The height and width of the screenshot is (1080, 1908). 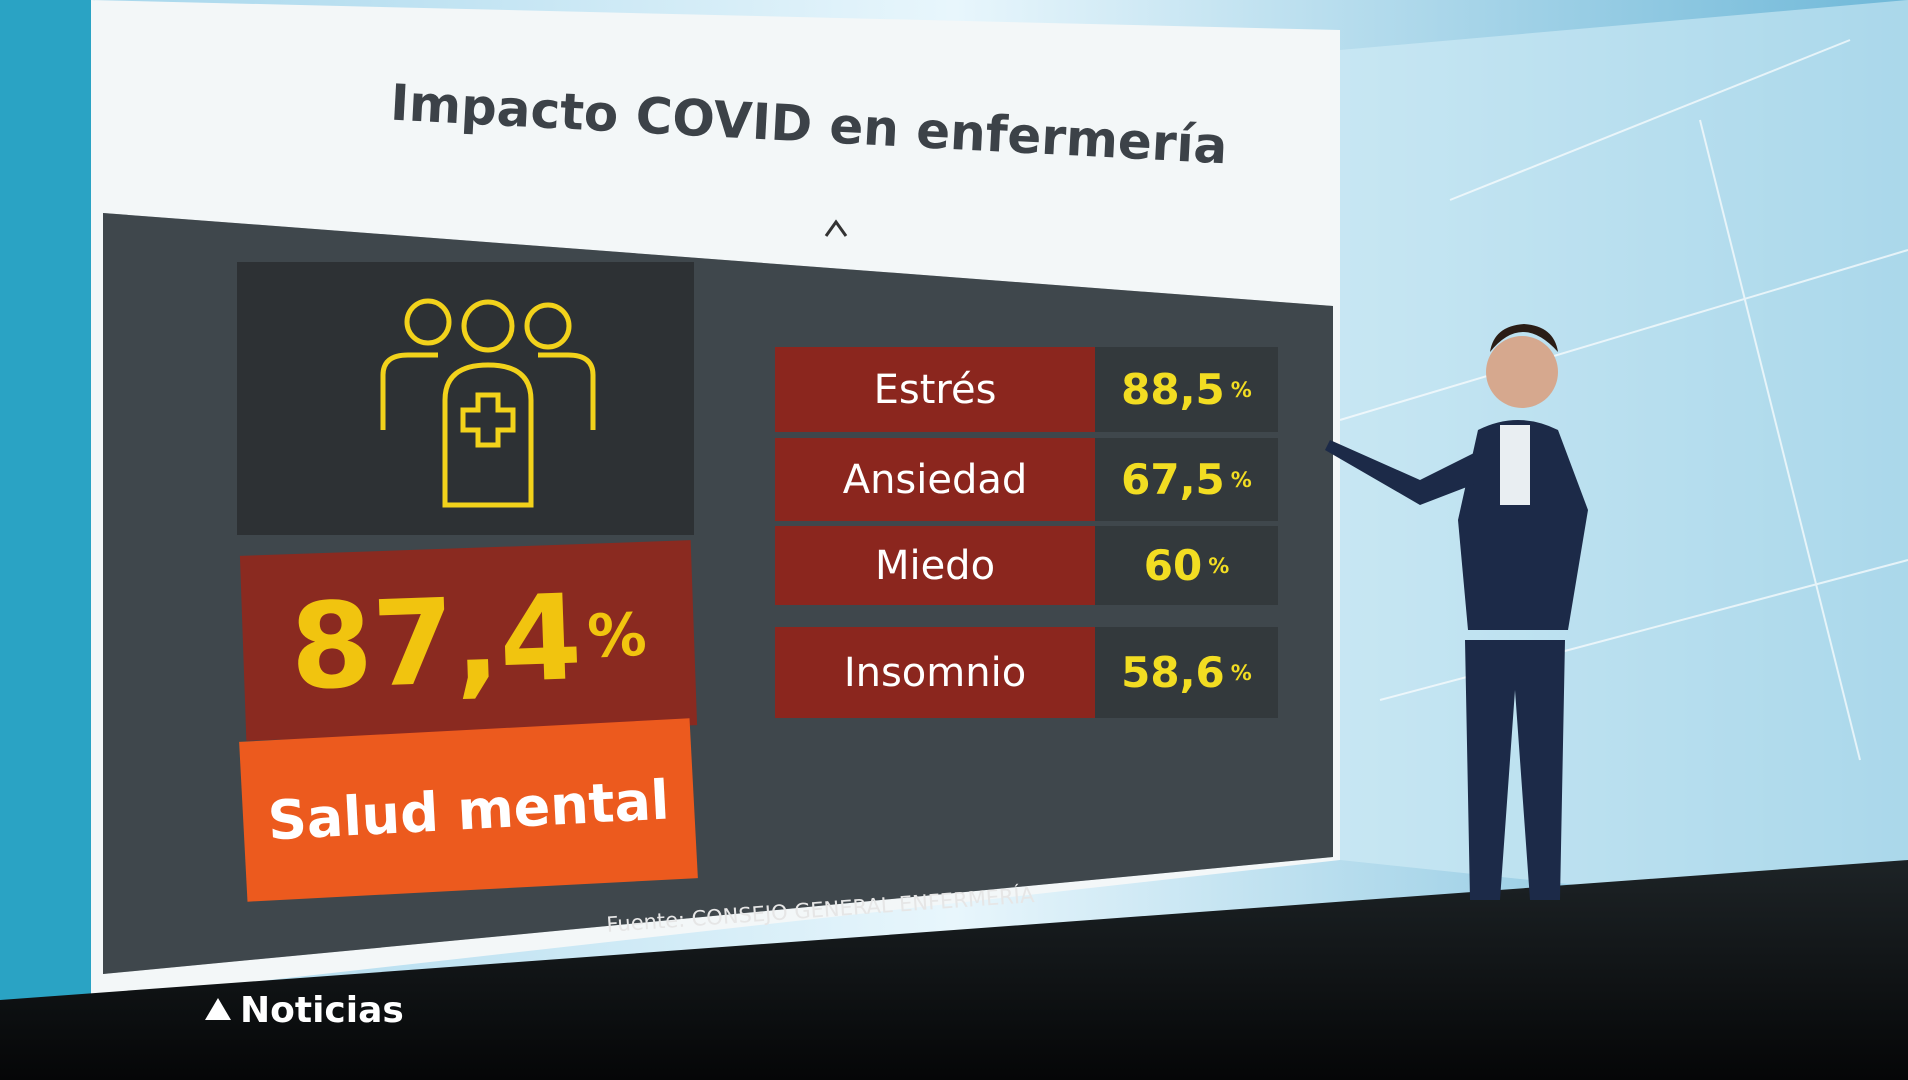 I want to click on item-value: 58,6%, so click(x=1186, y=672).